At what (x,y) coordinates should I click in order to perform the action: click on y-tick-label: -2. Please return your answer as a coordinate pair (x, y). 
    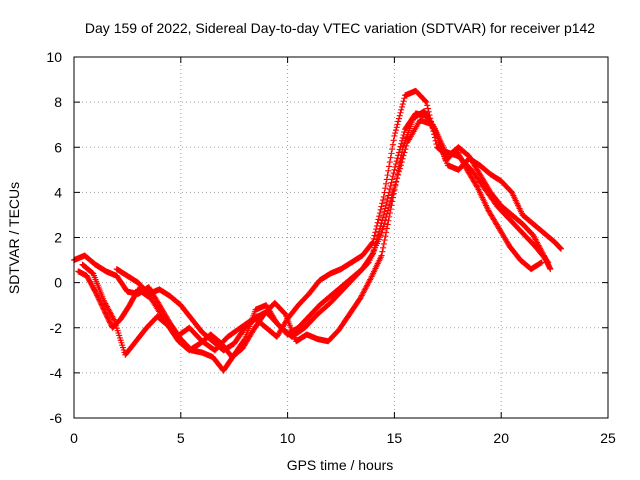
    Looking at the image, I should click on (56, 328).